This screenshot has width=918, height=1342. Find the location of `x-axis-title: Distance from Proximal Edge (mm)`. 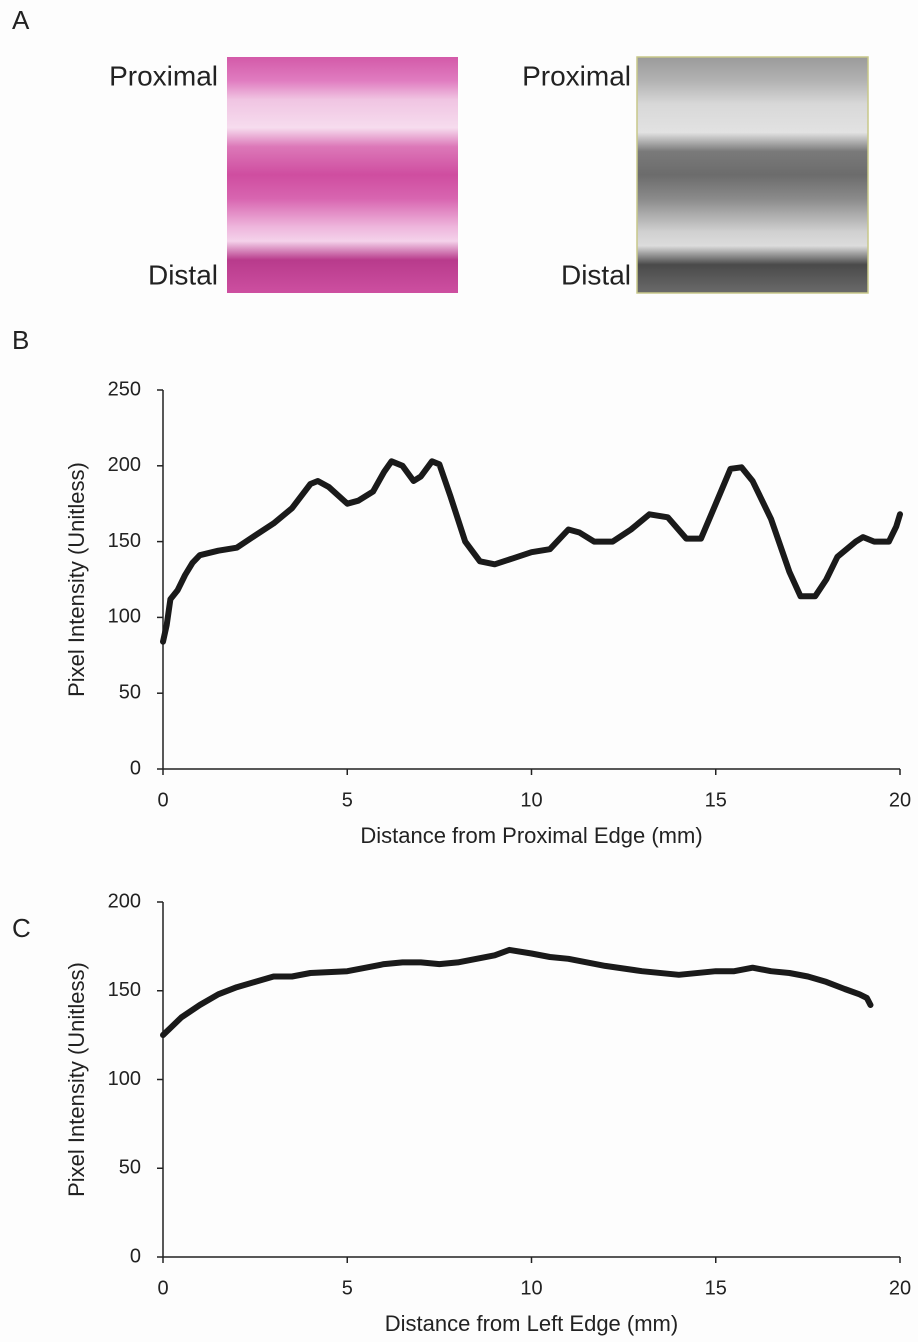

x-axis-title: Distance from Proximal Edge (mm) is located at coordinates (531, 835).